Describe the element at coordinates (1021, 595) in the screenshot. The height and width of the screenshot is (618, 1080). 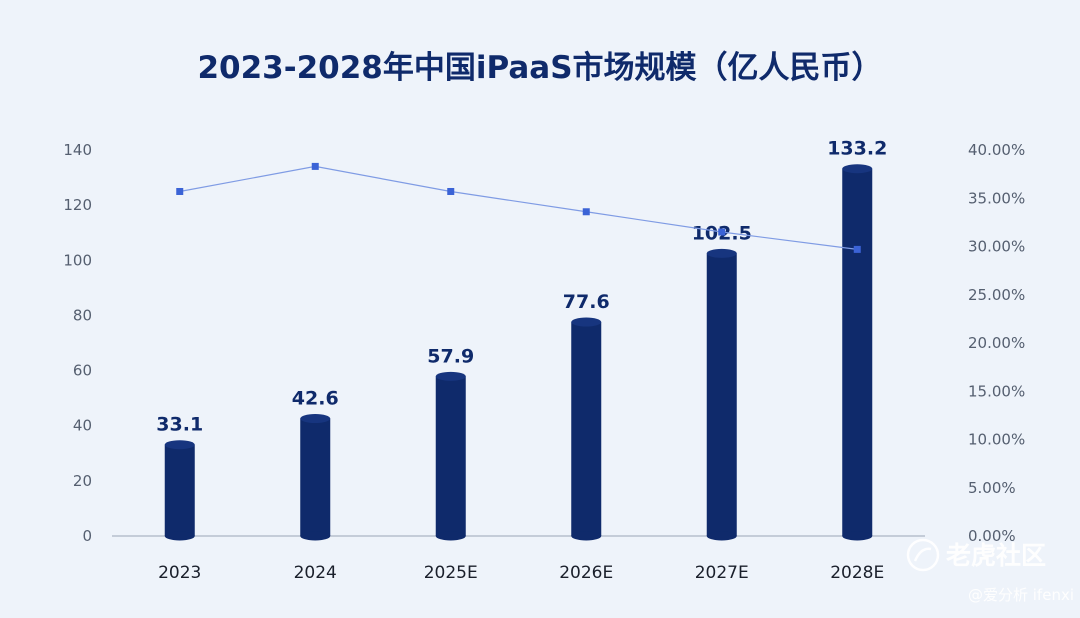
I see `watermark-source: @爱分析 ifenxi` at that location.